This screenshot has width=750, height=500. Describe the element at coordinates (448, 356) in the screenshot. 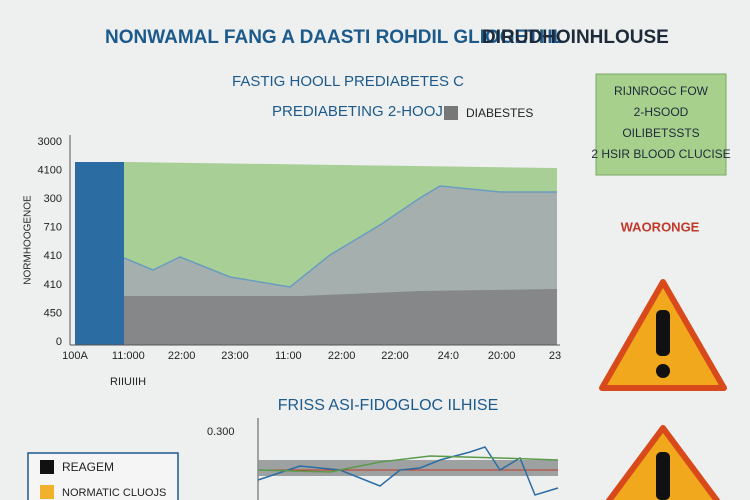

I see `x-tick-label: 24:0` at that location.